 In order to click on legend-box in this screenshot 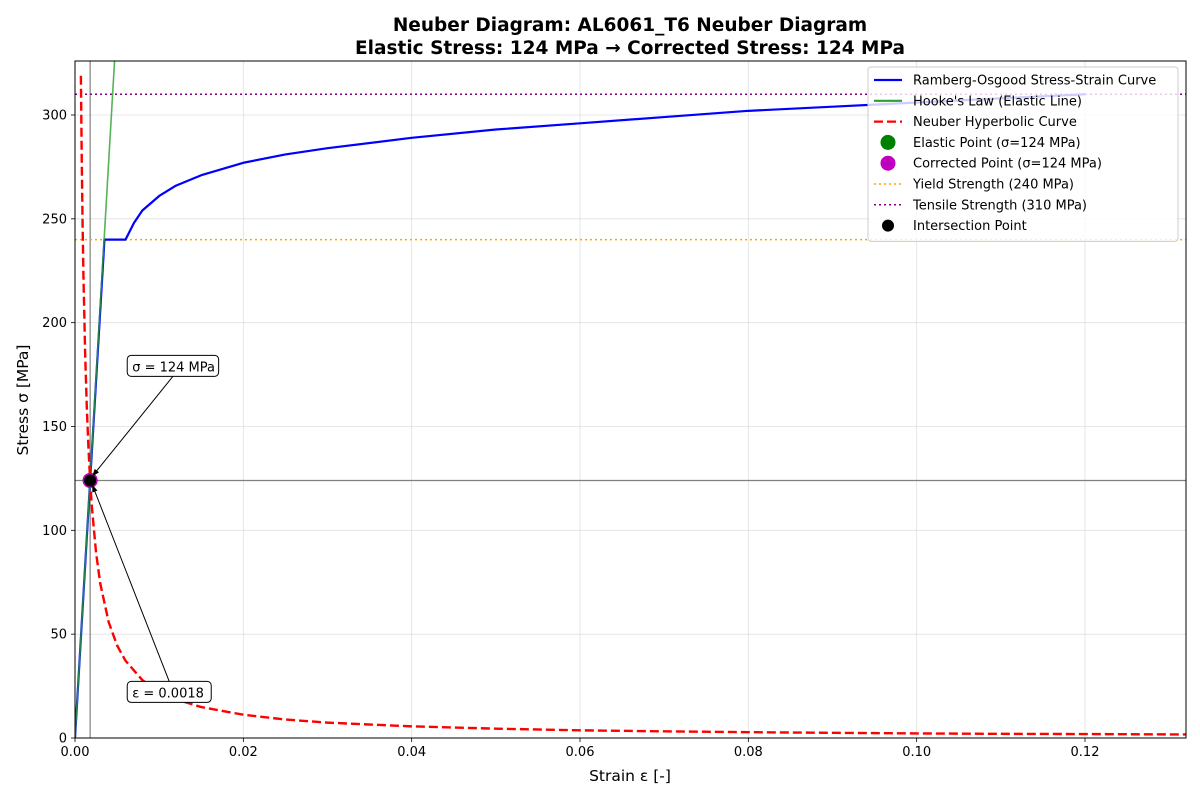, I will do `click(1023, 154)`.